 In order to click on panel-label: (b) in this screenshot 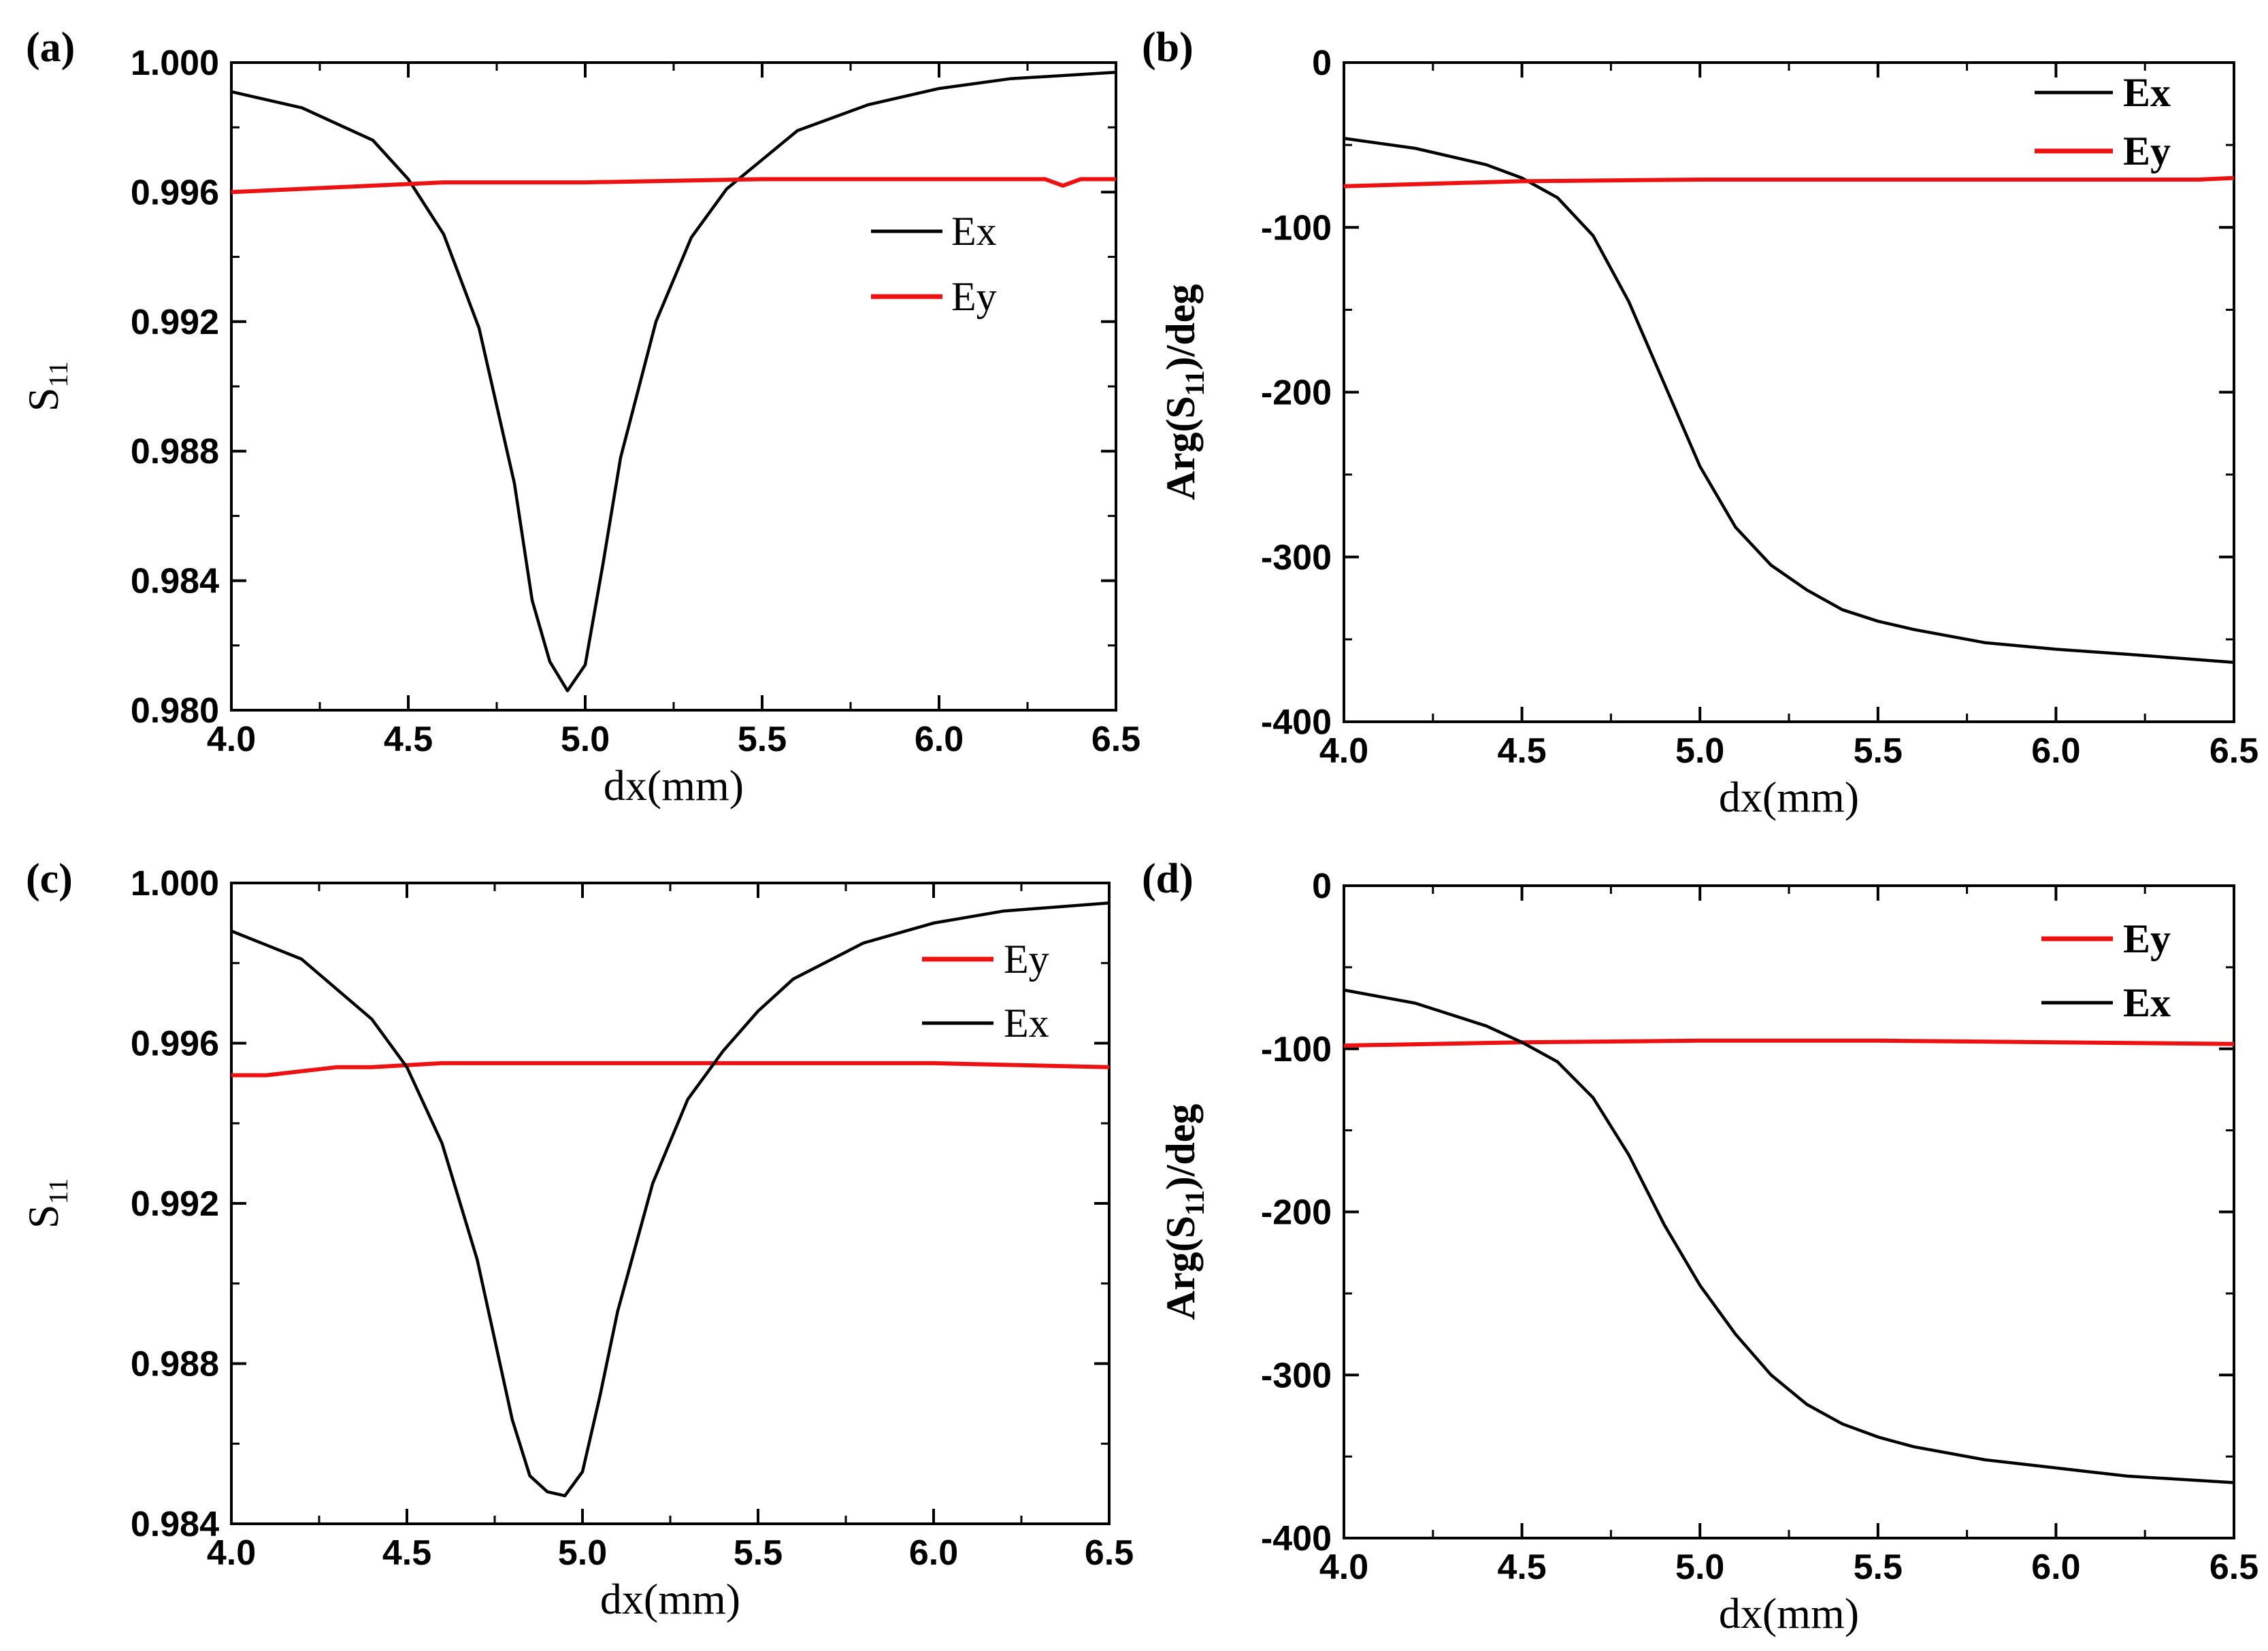, I will do `click(1168, 47)`.